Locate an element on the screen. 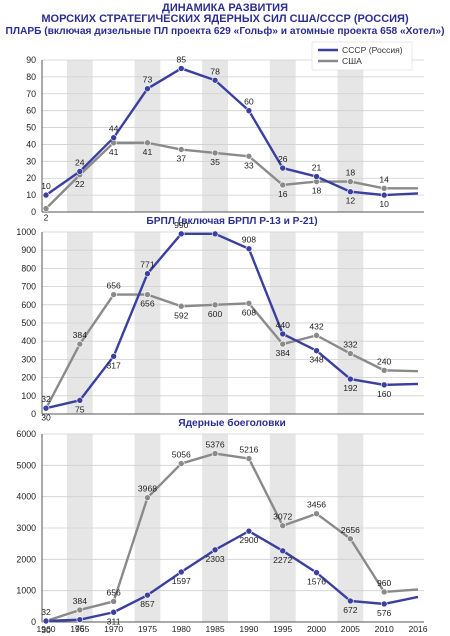 The image size is (450, 636). panel-3-title: Ядерные боеголовки is located at coordinates (231, 423).